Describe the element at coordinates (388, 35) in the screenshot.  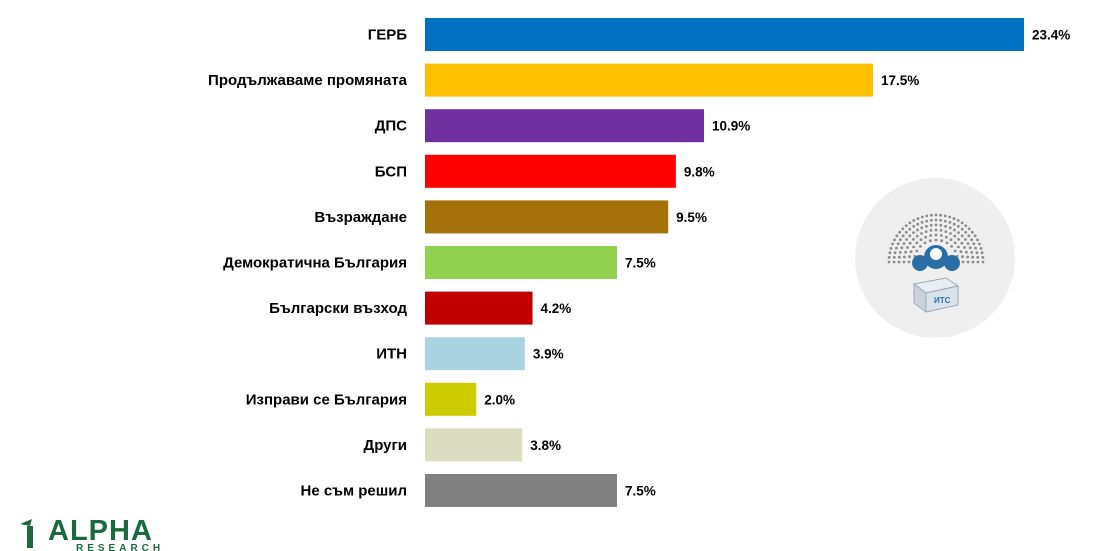
I see `category-label: ГЕРБ` at that location.